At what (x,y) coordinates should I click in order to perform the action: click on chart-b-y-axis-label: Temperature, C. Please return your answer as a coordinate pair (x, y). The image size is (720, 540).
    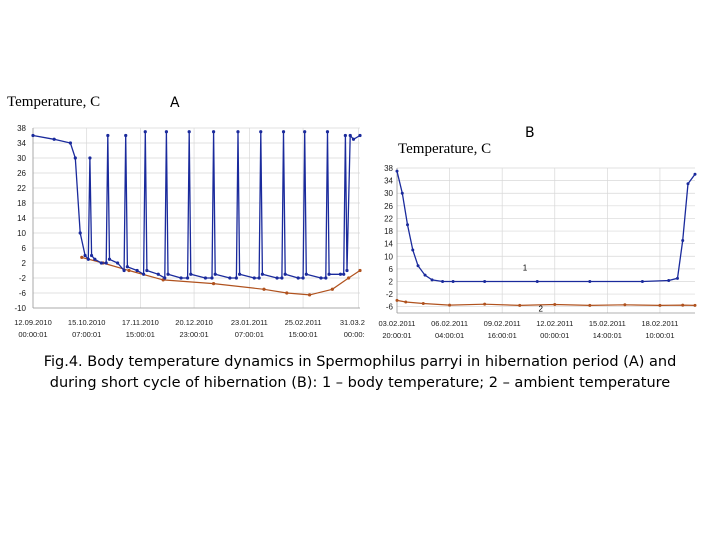
    Looking at the image, I should click on (445, 149).